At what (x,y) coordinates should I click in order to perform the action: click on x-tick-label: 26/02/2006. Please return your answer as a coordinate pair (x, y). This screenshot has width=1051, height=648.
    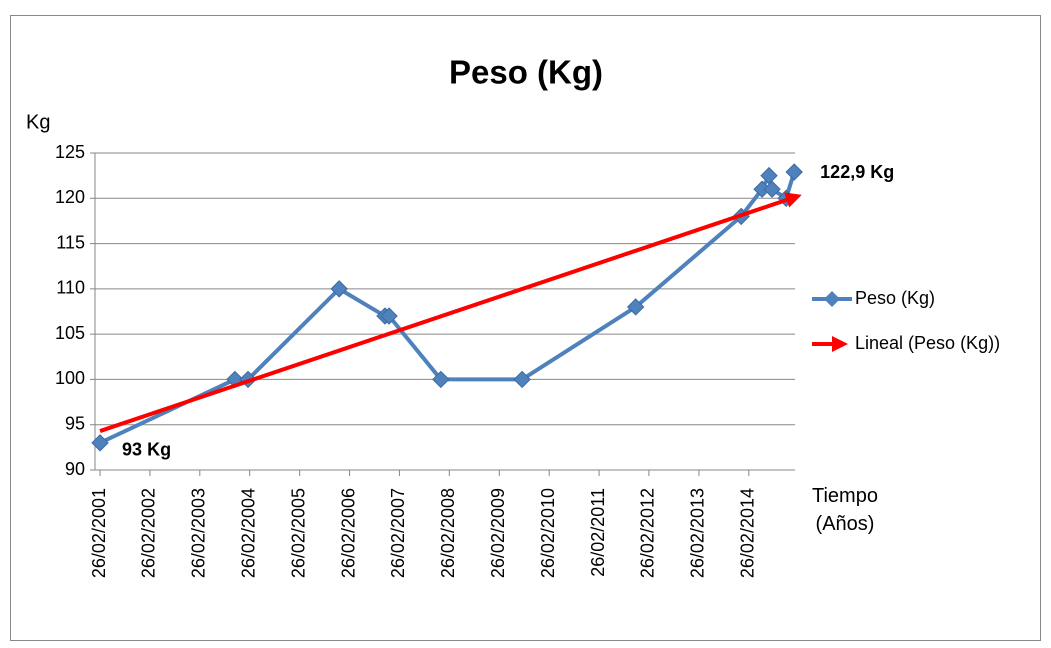
    Looking at the image, I should click on (348, 533).